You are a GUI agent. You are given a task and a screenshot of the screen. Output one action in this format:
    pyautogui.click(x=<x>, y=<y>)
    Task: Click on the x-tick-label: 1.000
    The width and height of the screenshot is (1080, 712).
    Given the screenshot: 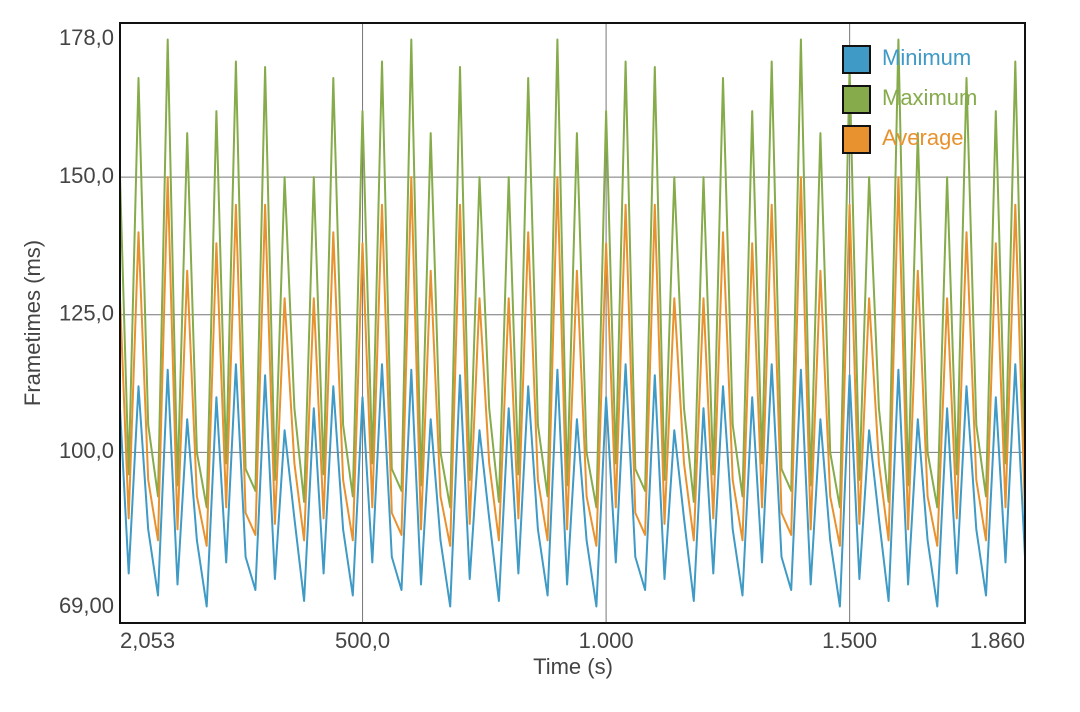 What is the action you would take?
    pyautogui.click(x=606, y=640)
    